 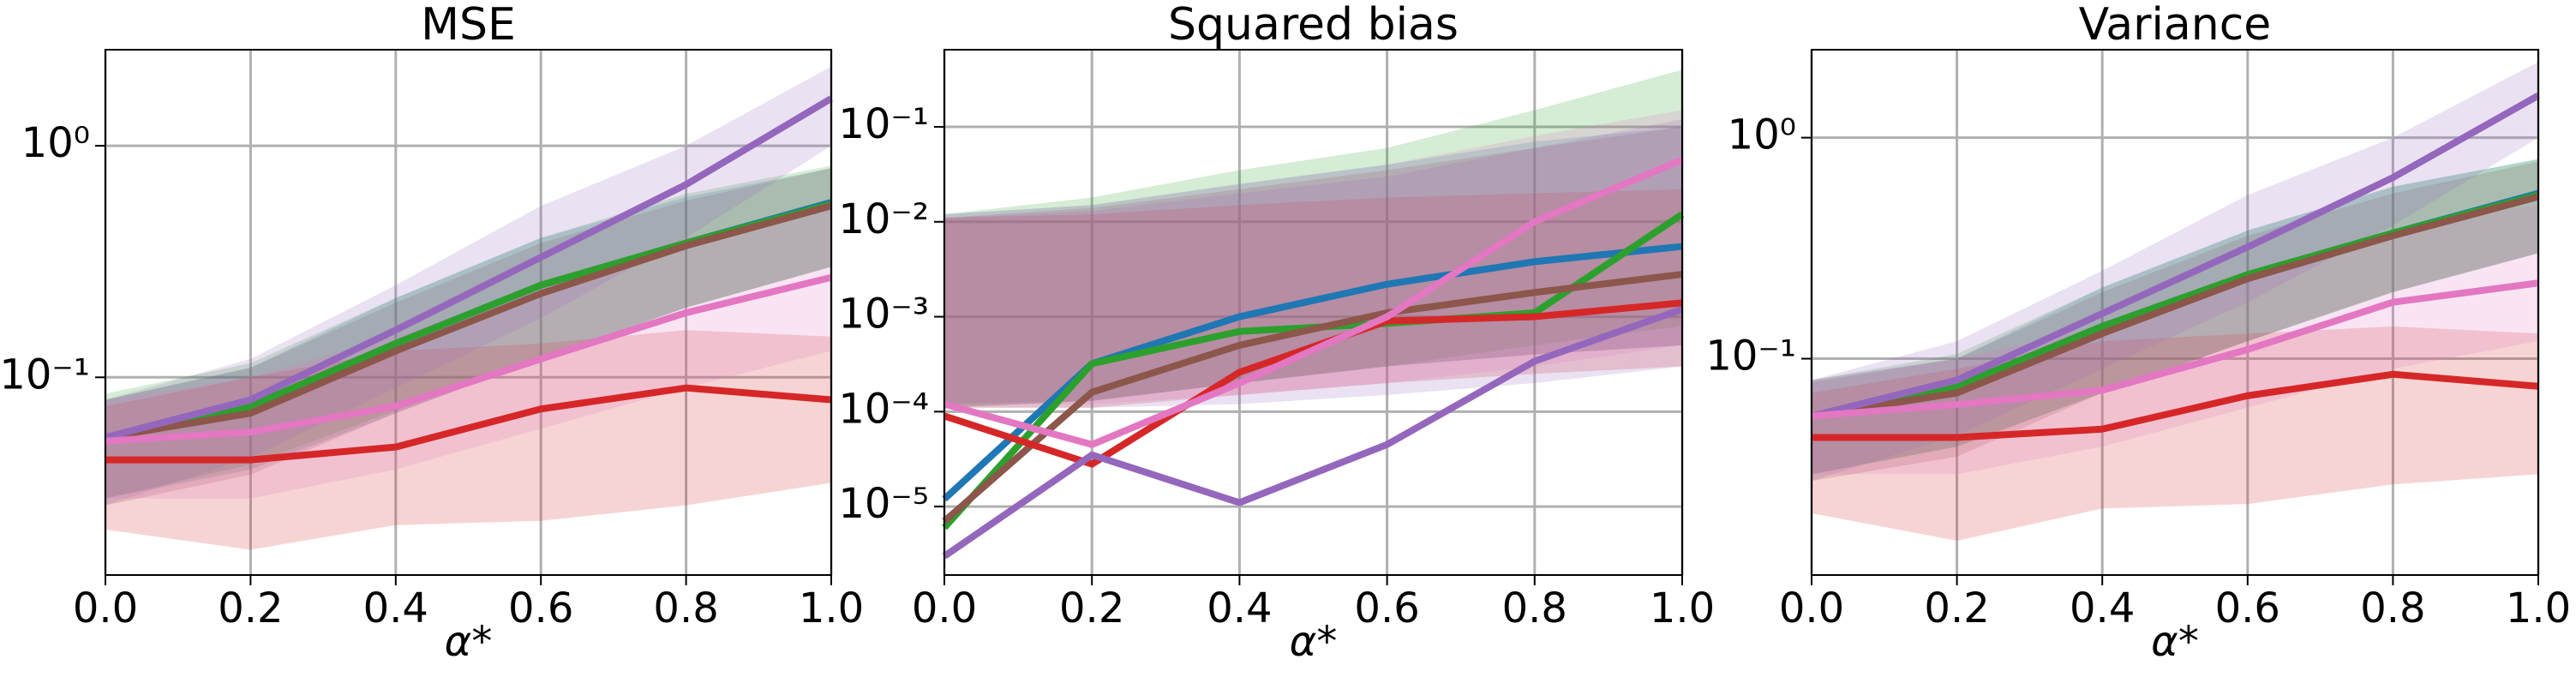 What do you see at coordinates (883, 409) in the screenshot?
I see `y-tick-label: 10⁻⁴` at bounding box center [883, 409].